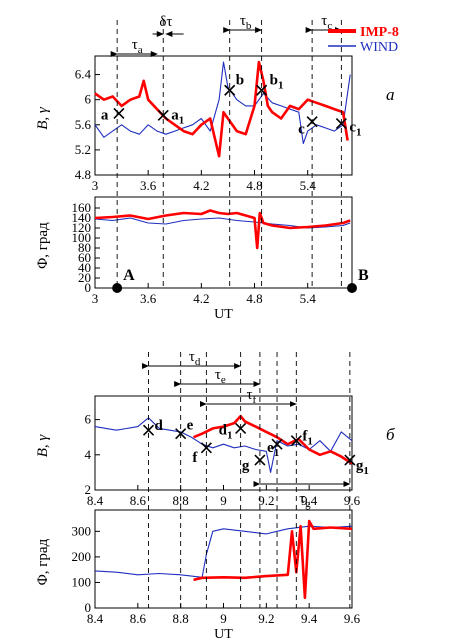 The height and width of the screenshot is (644, 466). I want to click on interval-c-label: τc, so click(326, 22).